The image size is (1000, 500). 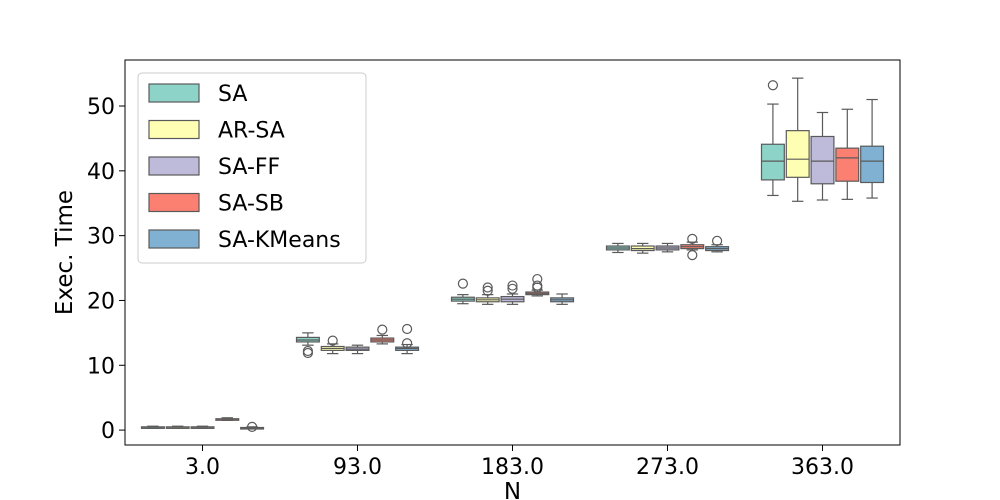 What do you see at coordinates (251, 131) in the screenshot?
I see `legend-label: AR-SA` at bounding box center [251, 131].